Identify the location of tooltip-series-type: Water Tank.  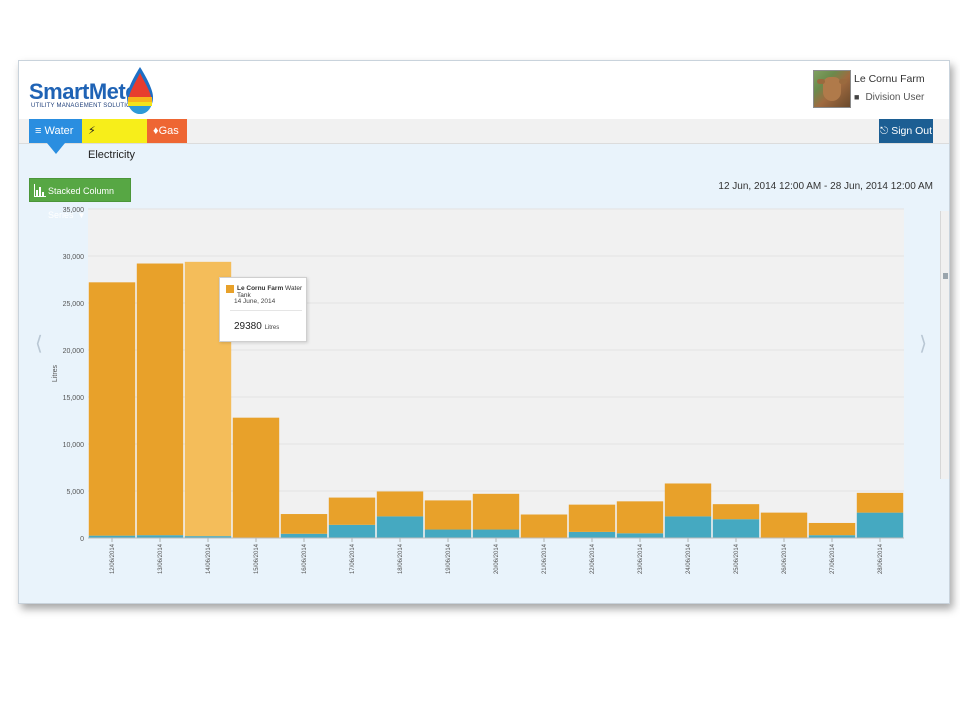
(270, 292).